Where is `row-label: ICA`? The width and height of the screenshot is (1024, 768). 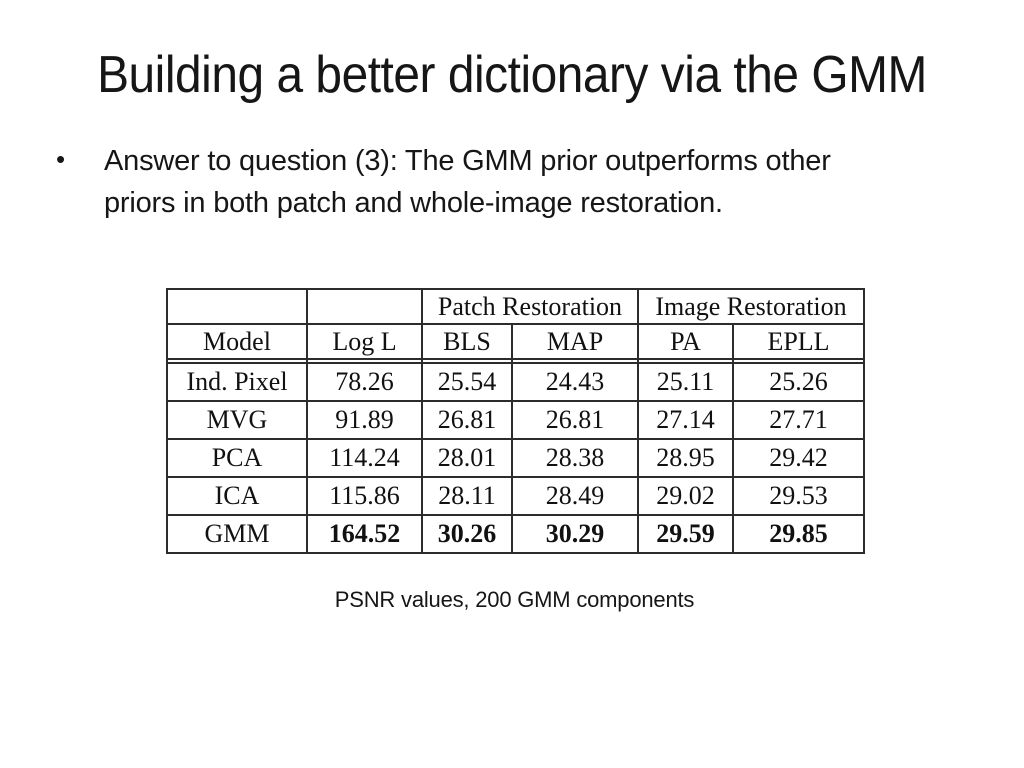
row-label: ICA is located at coordinates (237, 496).